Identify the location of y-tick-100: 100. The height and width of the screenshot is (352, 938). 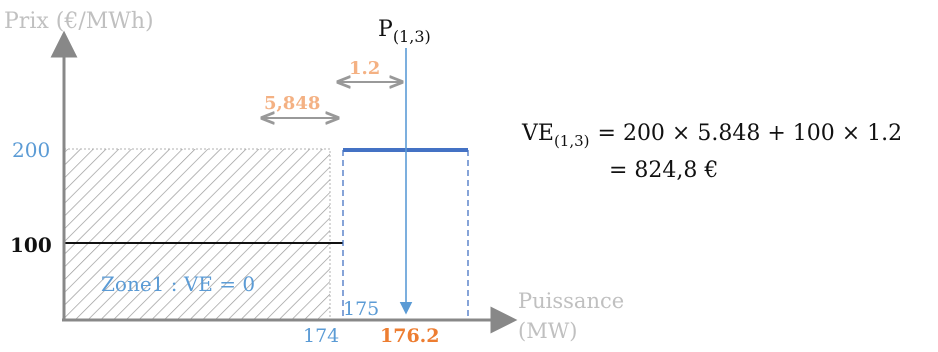
(31, 245).